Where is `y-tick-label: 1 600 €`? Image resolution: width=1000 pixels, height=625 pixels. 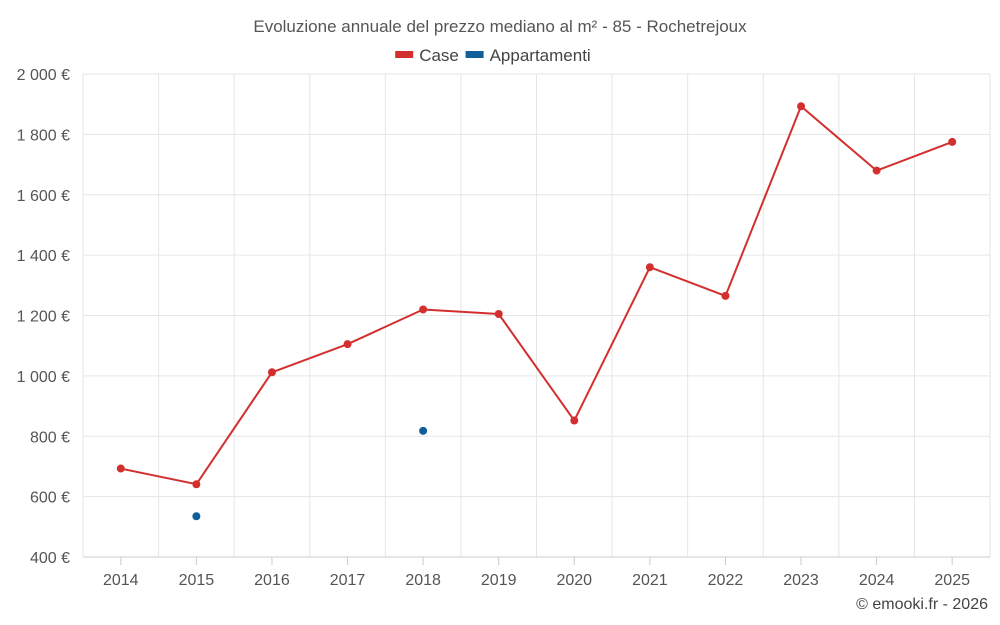
y-tick-label: 1 600 € is located at coordinates (43, 196).